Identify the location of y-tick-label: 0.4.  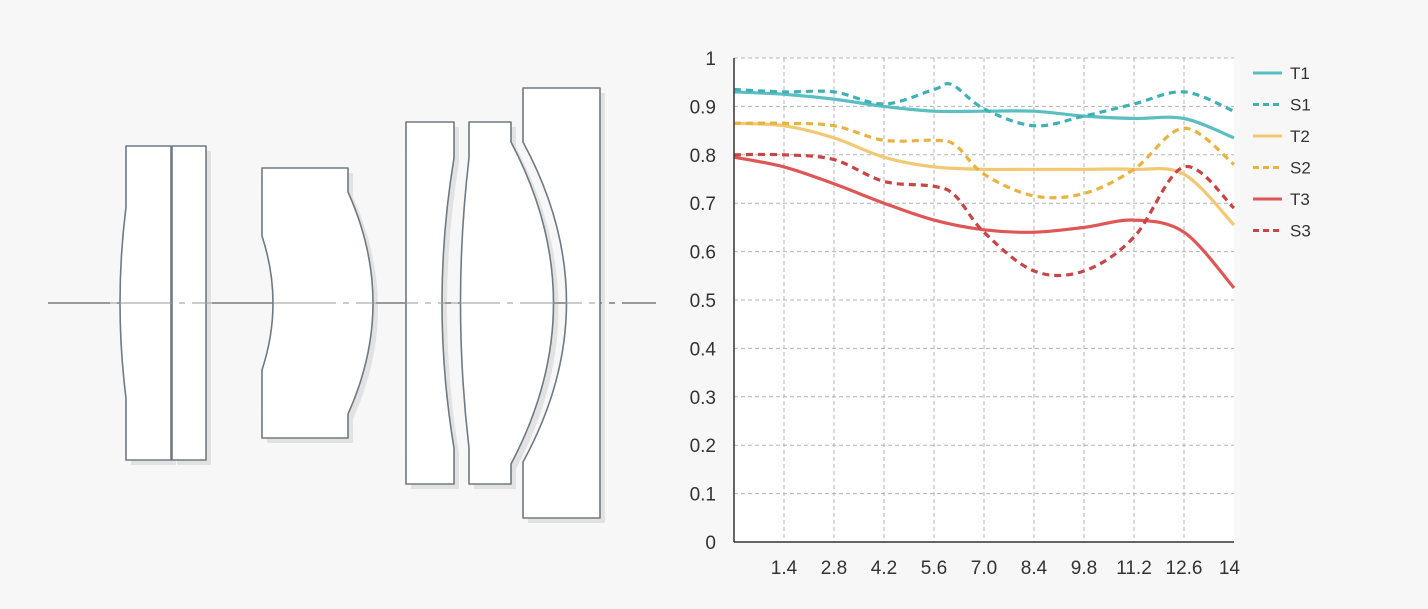
(703, 349).